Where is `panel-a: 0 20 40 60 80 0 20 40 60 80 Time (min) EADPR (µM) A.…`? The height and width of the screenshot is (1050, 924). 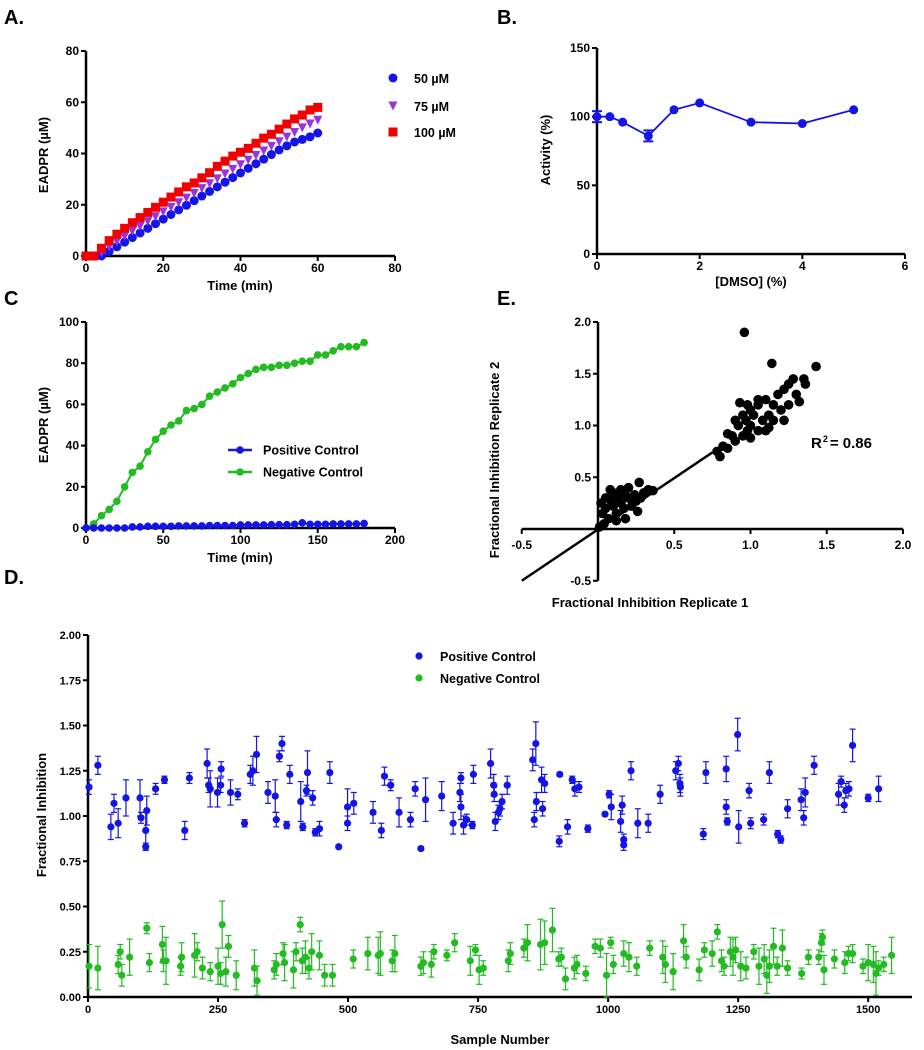 panel-a: 0 20 40 60 80 0 20 40 60 80 Time (min) EADPR (µM) A.… is located at coordinates (230, 150).